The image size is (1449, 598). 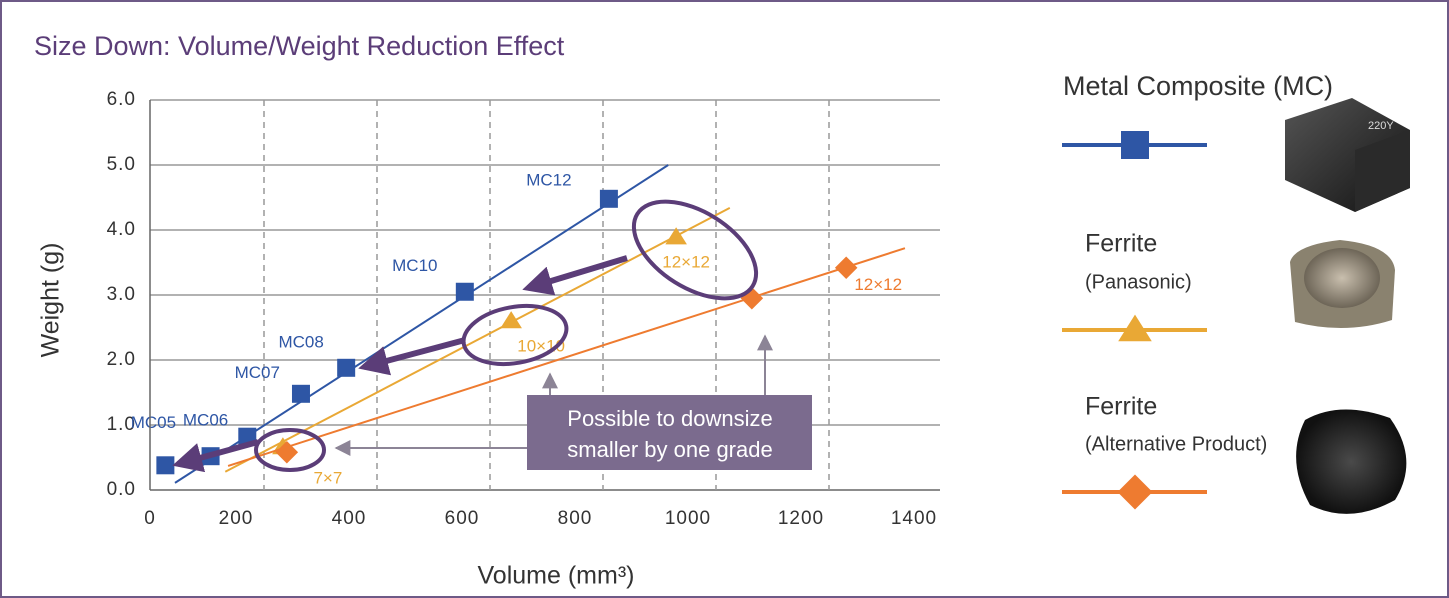 I want to click on x-tick-label: 400, so click(x=349, y=518).